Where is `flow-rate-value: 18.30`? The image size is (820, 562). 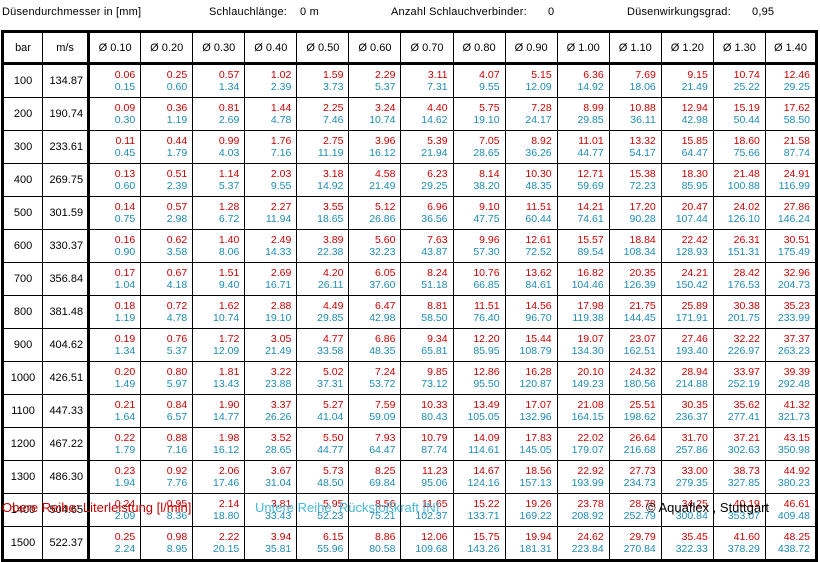 flow-rate-value: 18.30 is located at coordinates (694, 174).